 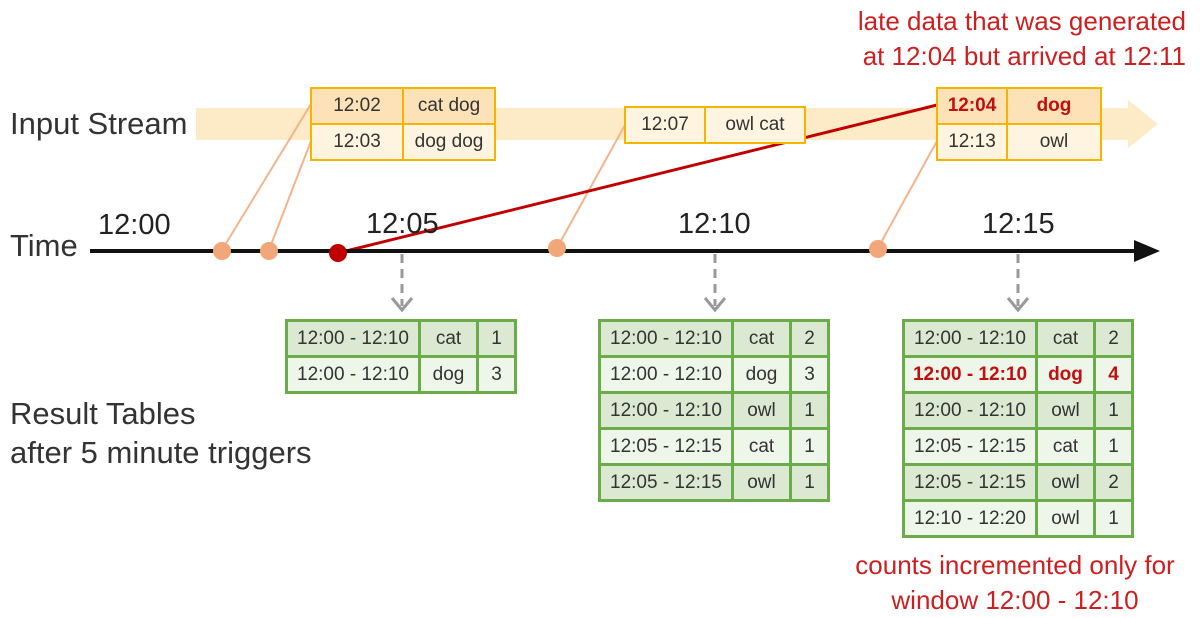 I want to click on event-row: 12:07 owl cat, so click(x=715, y=125).